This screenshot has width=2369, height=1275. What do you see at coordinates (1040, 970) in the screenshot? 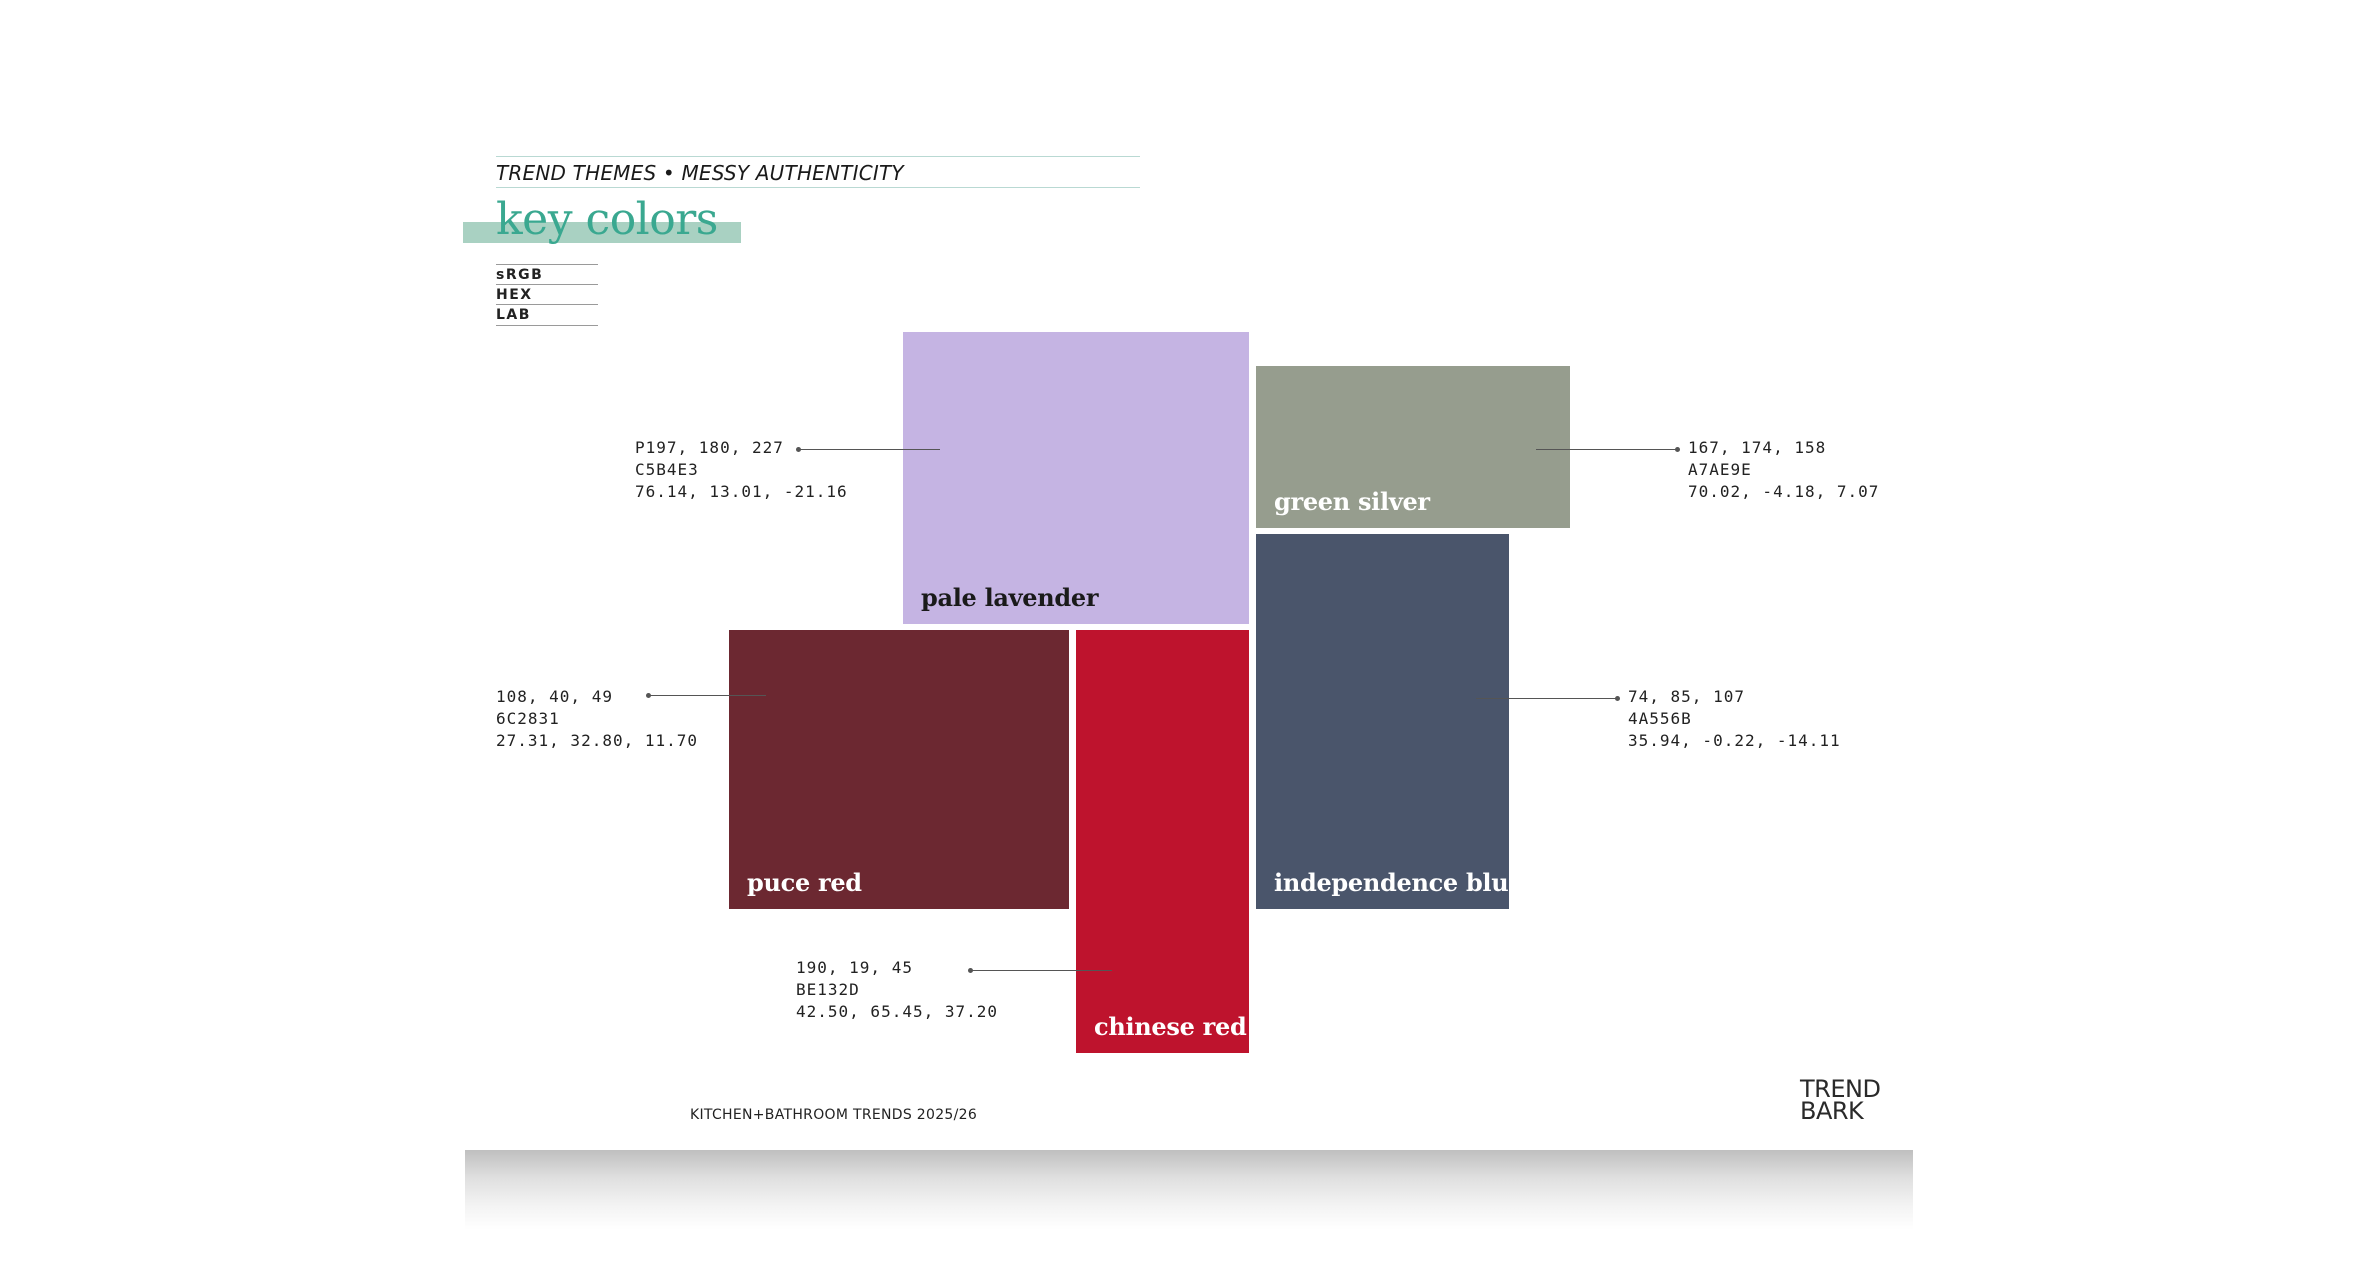
I see `leader-line-chinese-red` at bounding box center [1040, 970].